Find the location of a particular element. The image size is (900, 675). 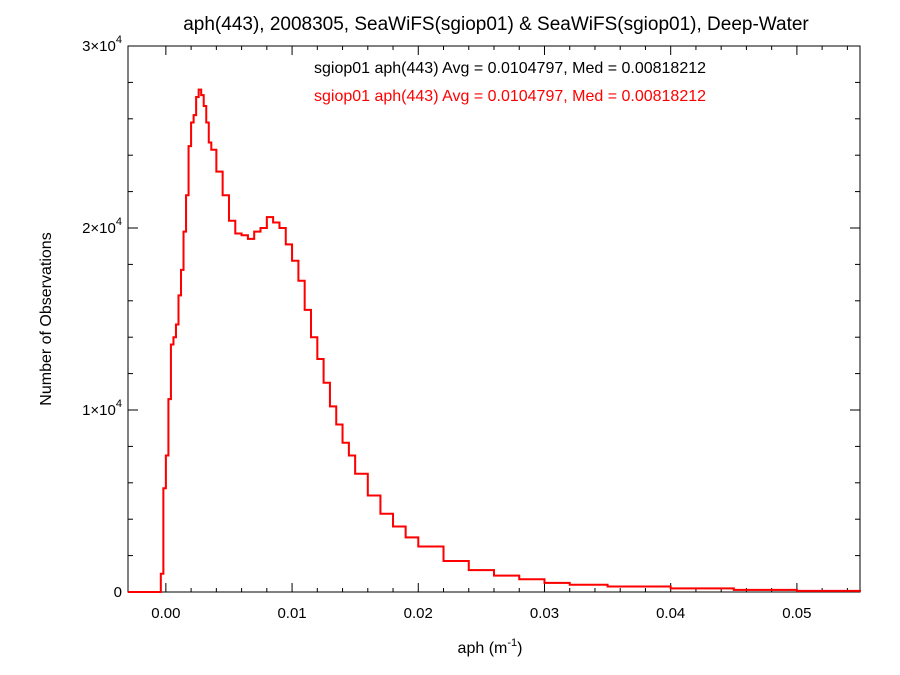

x-tick-label: 0.01 is located at coordinates (291, 613).